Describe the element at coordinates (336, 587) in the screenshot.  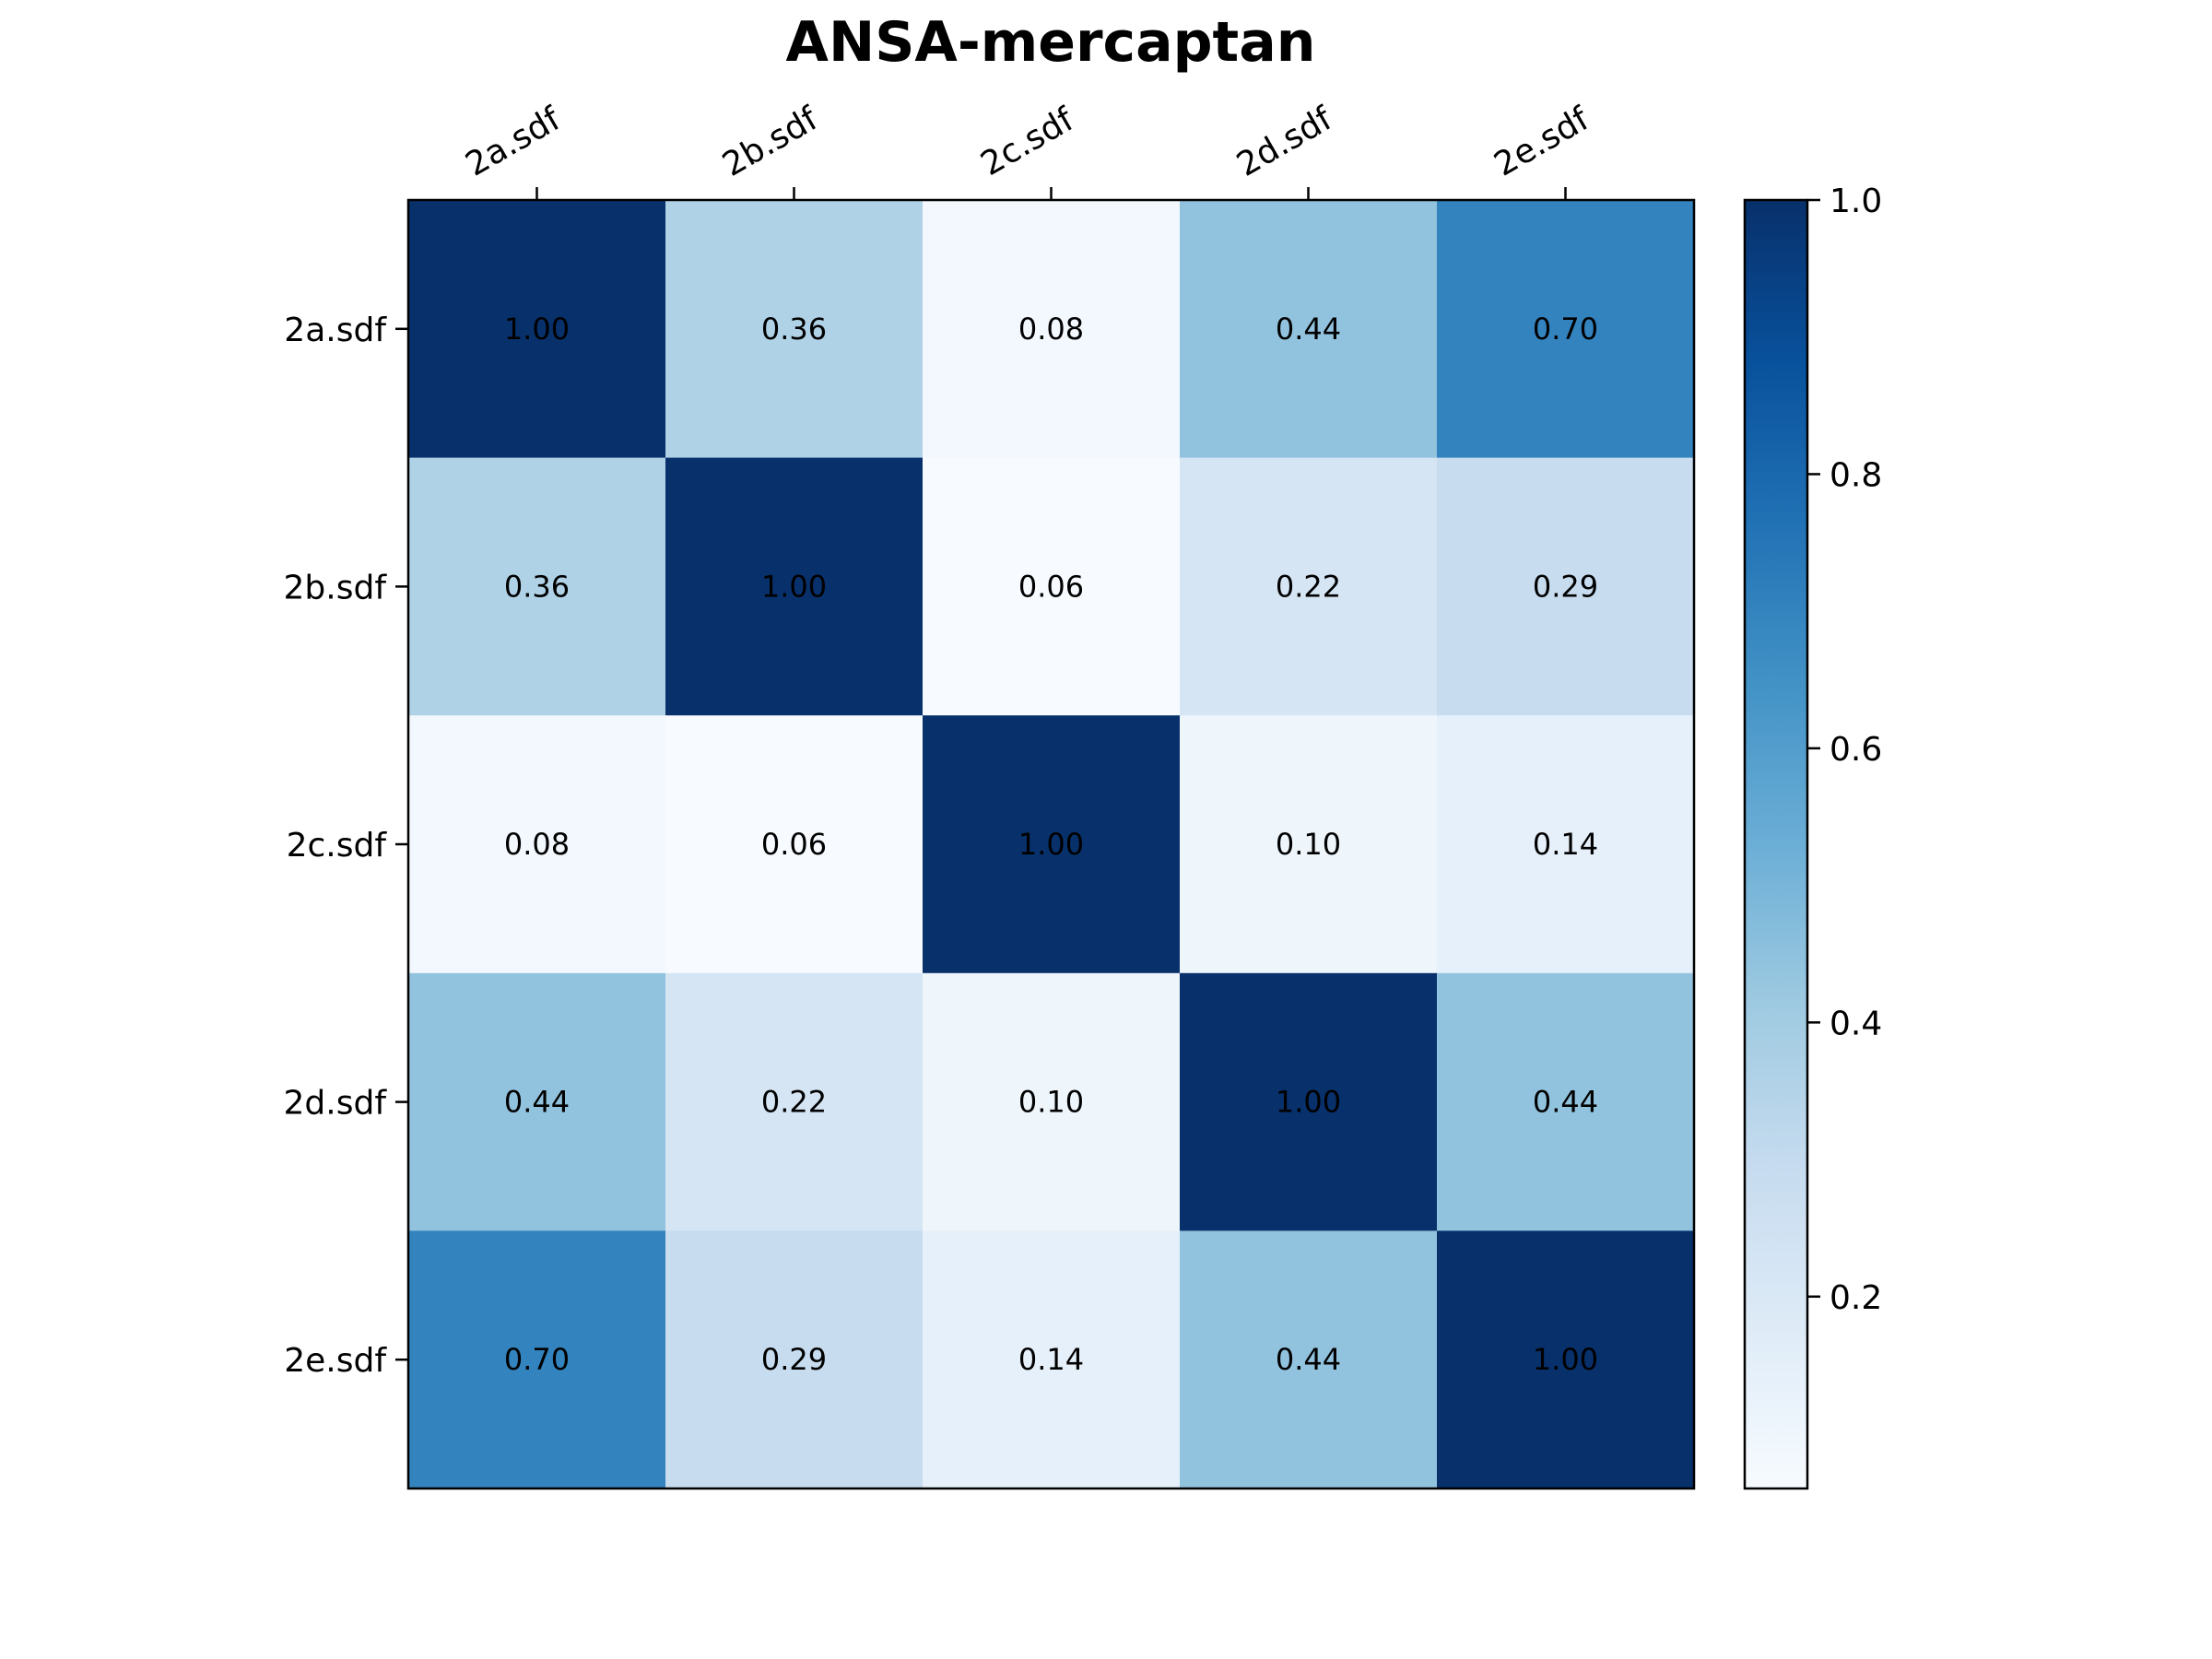
I see `y-tick-label-2b-sdf: 2b.sdf` at that location.